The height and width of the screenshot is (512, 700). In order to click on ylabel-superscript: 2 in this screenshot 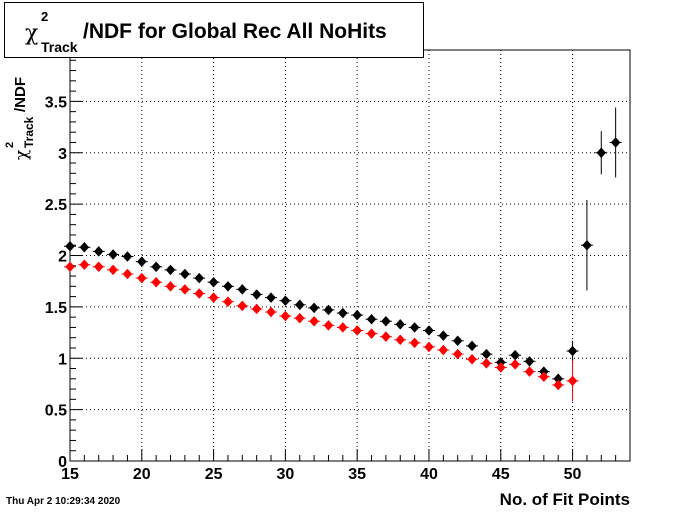, I will do `click(10, 144)`.